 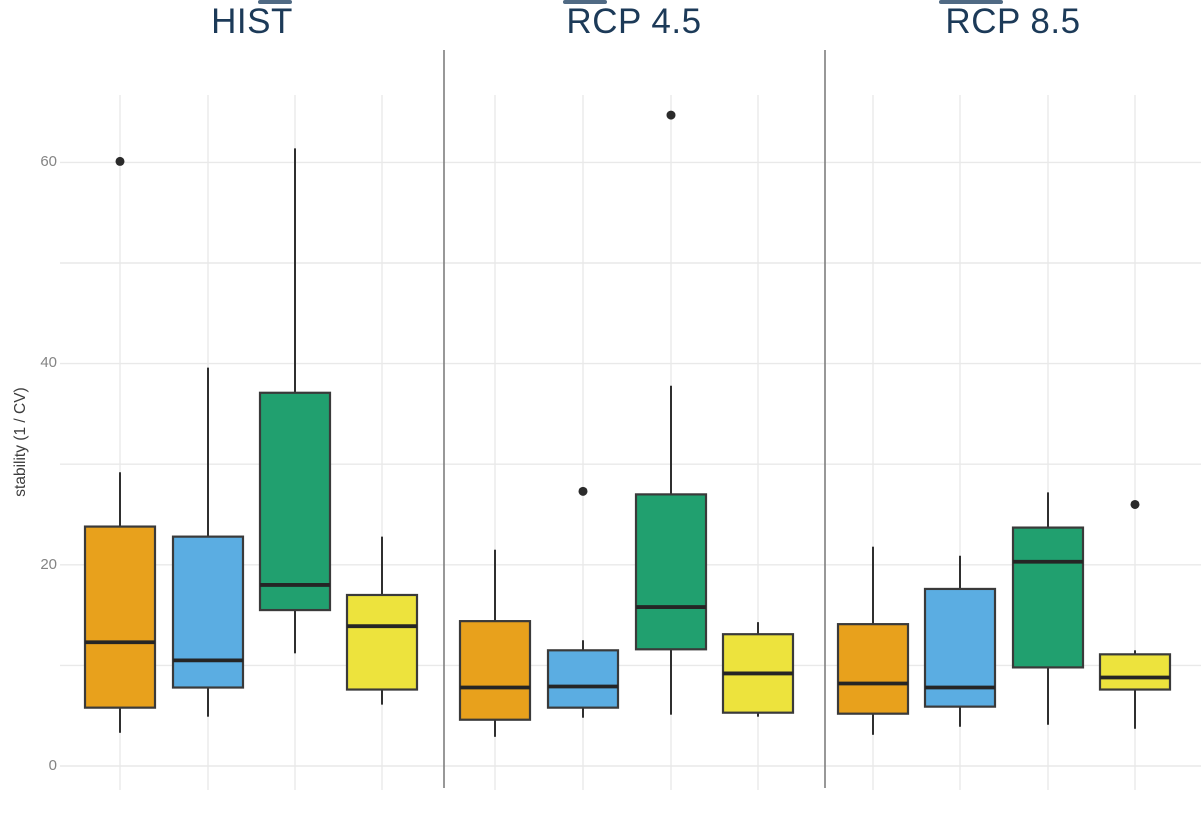 I want to click on outlier-rcp45-blue, so click(x=583, y=491).